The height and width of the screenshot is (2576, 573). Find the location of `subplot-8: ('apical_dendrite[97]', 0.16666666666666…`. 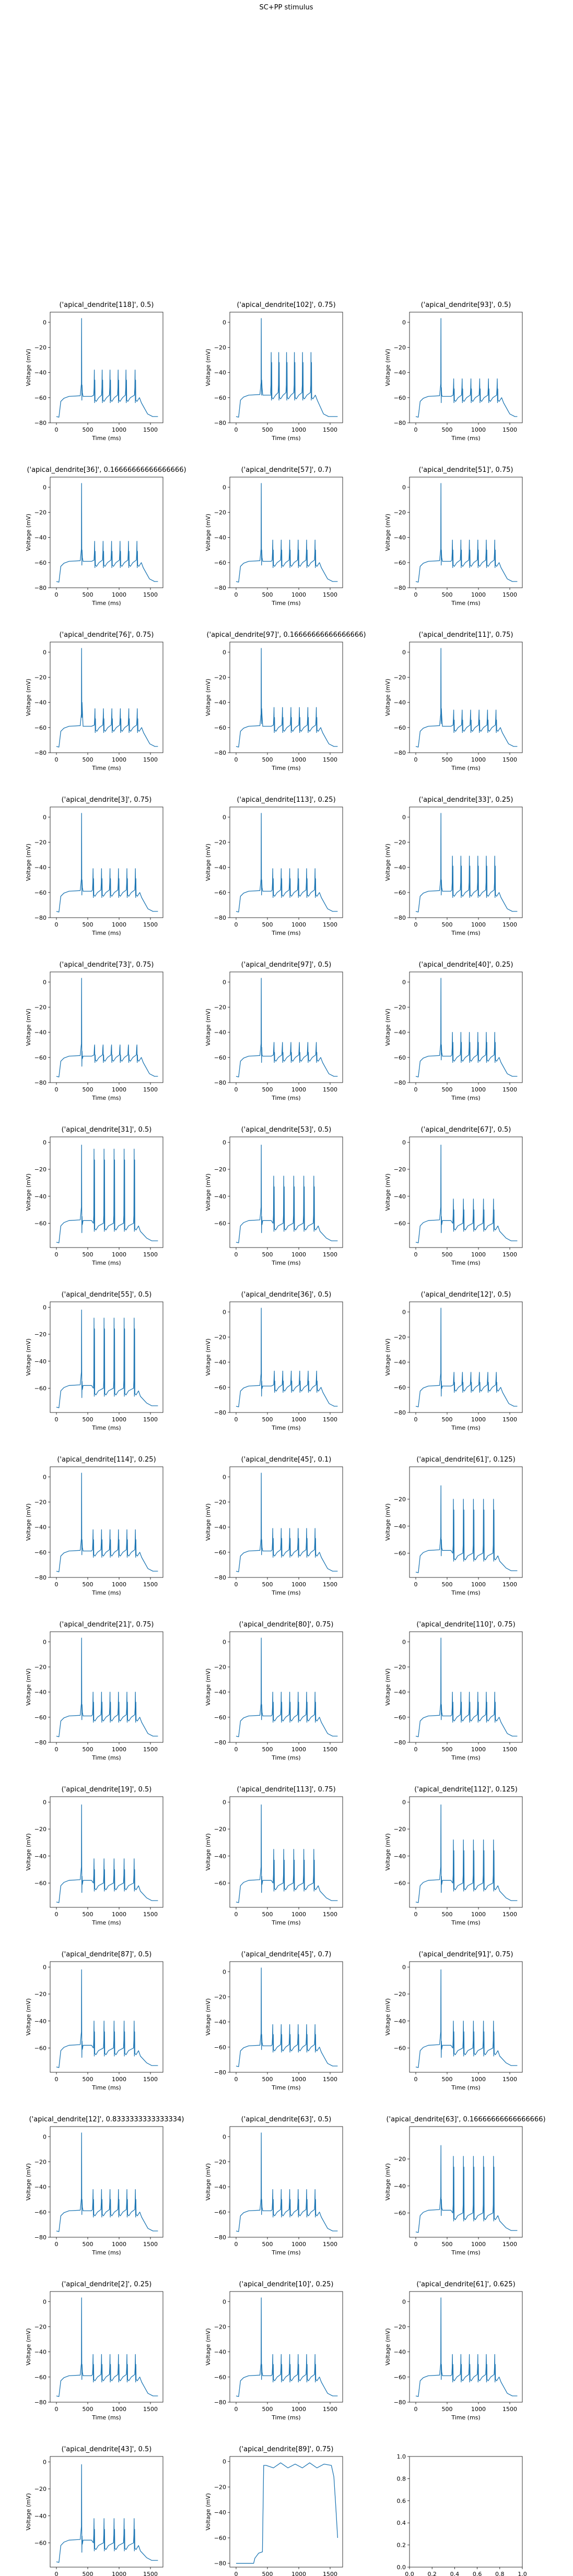

subplot-8: ('apical_dendrite[97]', 0.16666666666666… is located at coordinates (285, 701).